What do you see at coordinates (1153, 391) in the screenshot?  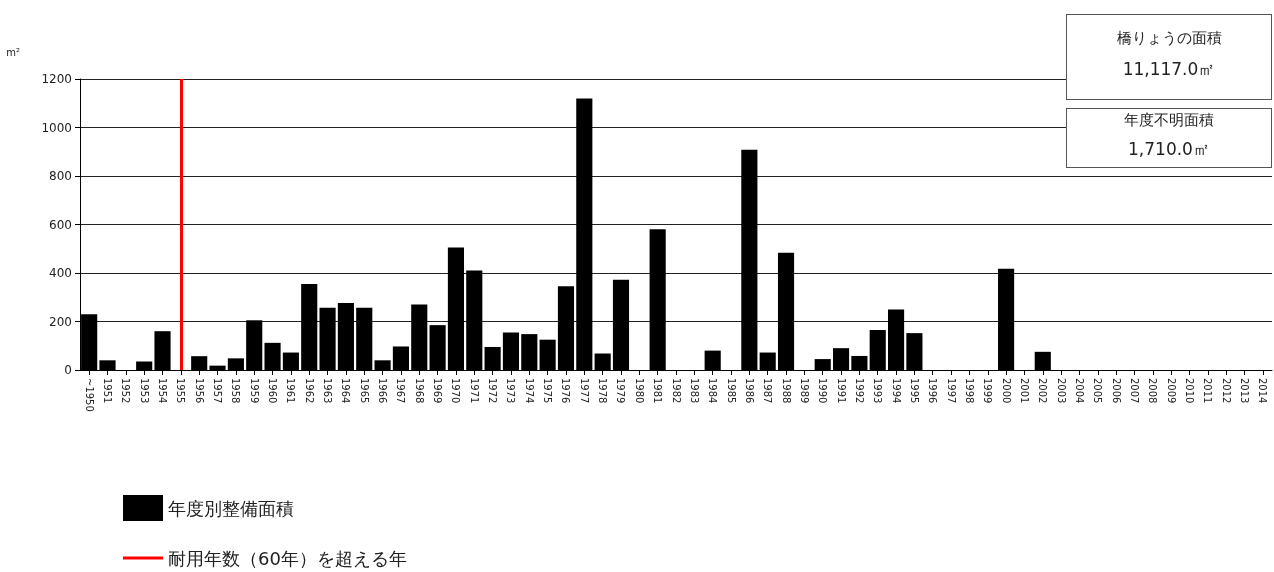 I see `x-tick-label: 2008` at bounding box center [1153, 391].